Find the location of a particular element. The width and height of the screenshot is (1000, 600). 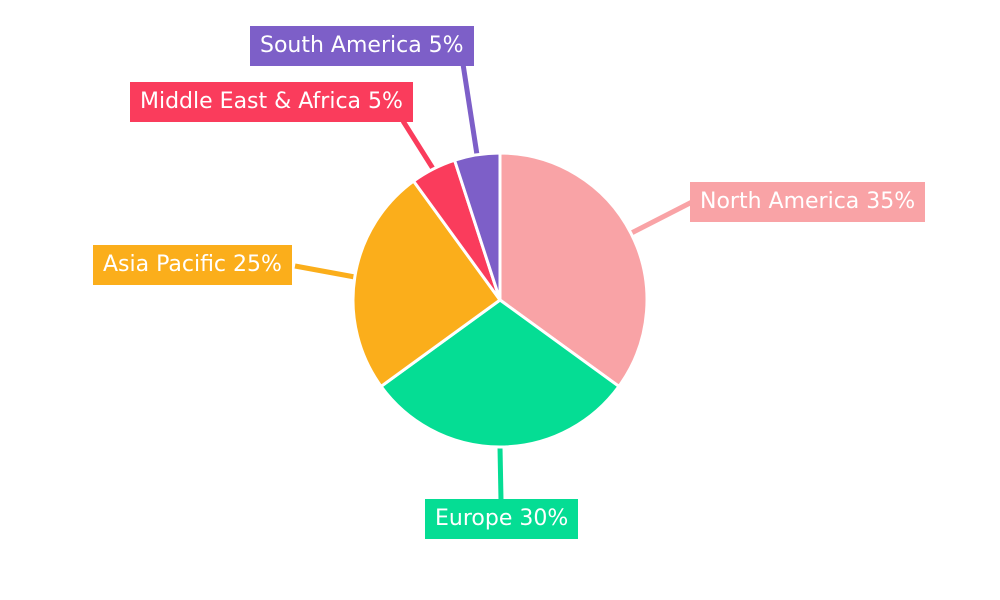

pie-slice-asia-pacific is located at coordinates (426, 283).